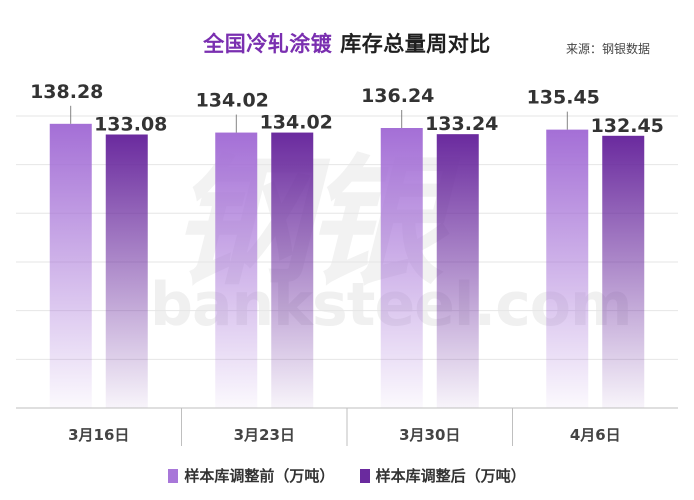 The image size is (694, 500). I want to click on legend-item-before: 样本库调整前（万吨）, so click(251, 475).